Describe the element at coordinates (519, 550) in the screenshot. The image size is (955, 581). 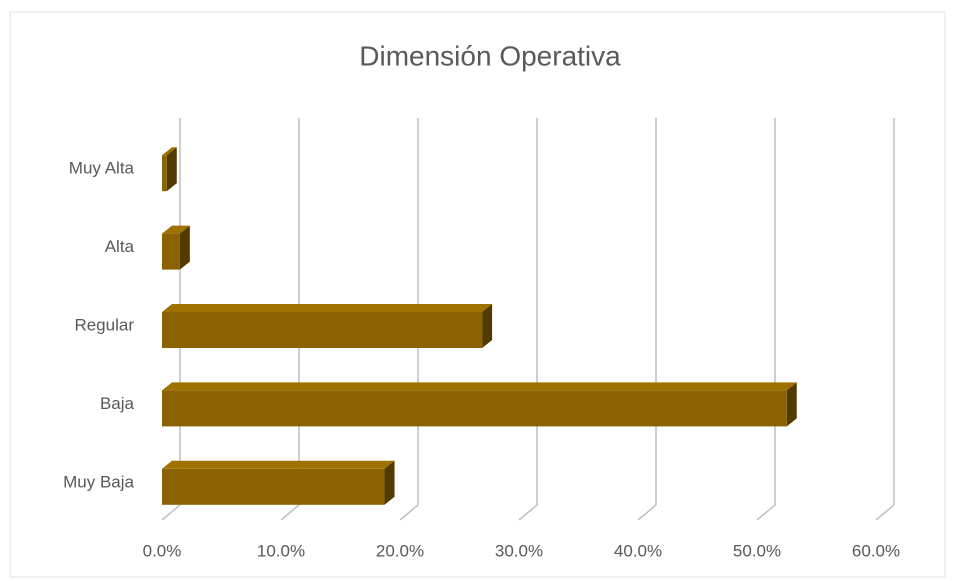
I see `x-tick-label: 30.0%` at that location.